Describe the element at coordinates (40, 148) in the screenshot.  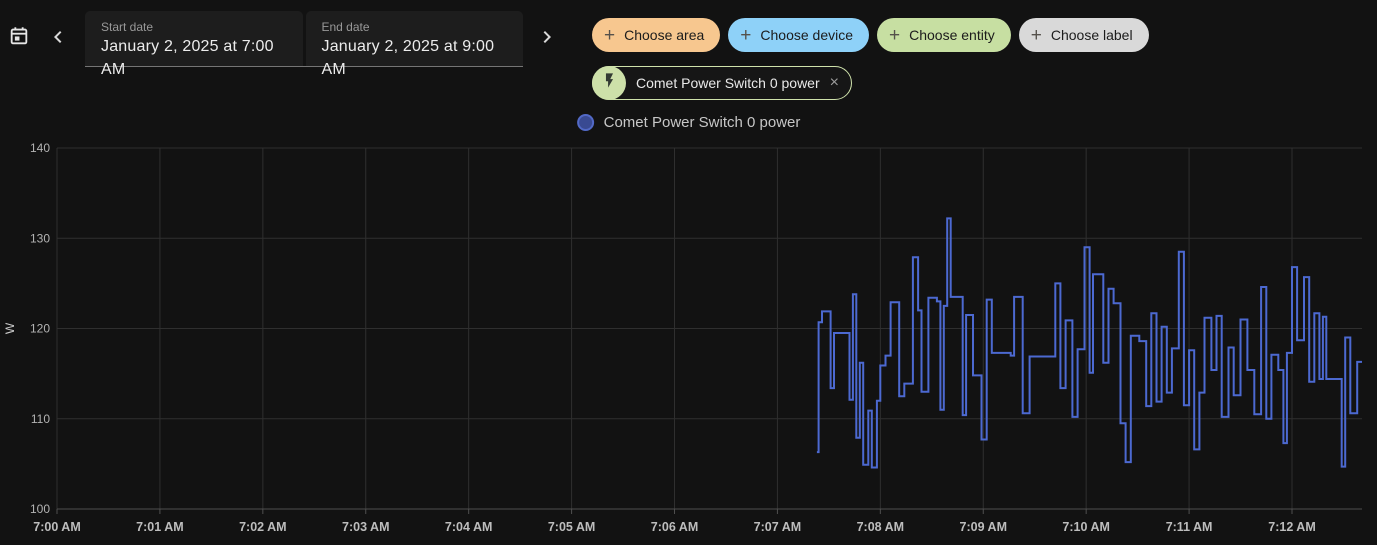
I see `svg-text: 140` at that location.